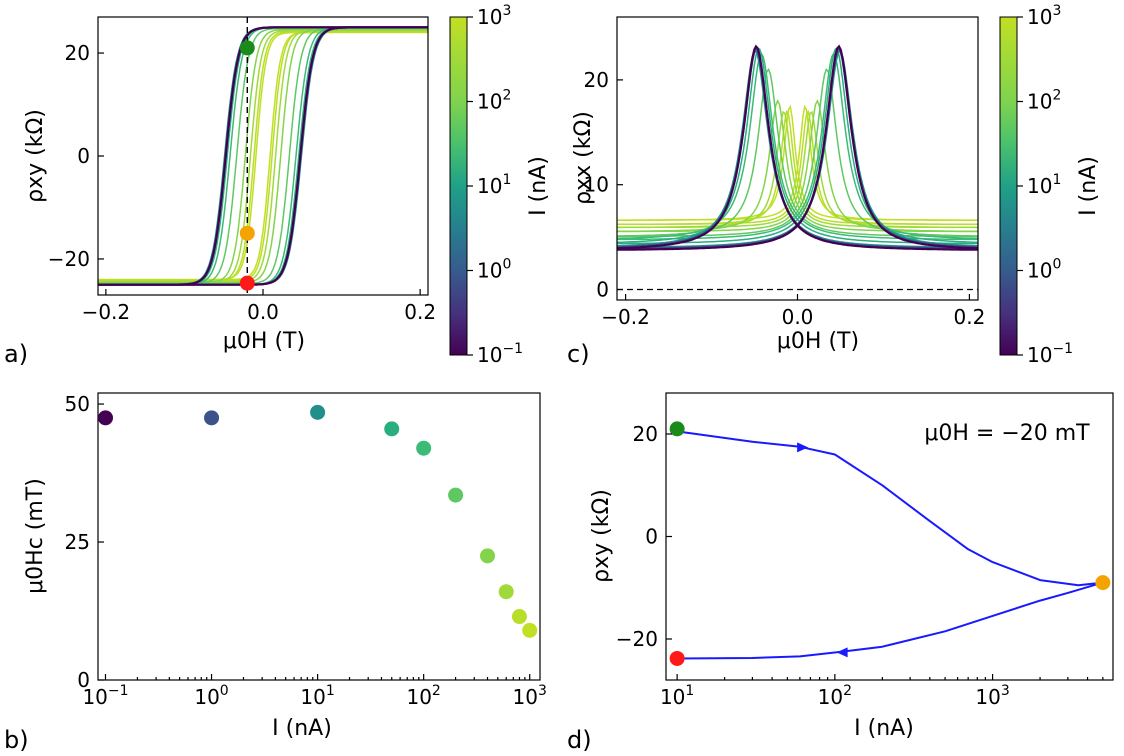  I want to click on x-tick-label: 10⁻¹, so click(105, 696).